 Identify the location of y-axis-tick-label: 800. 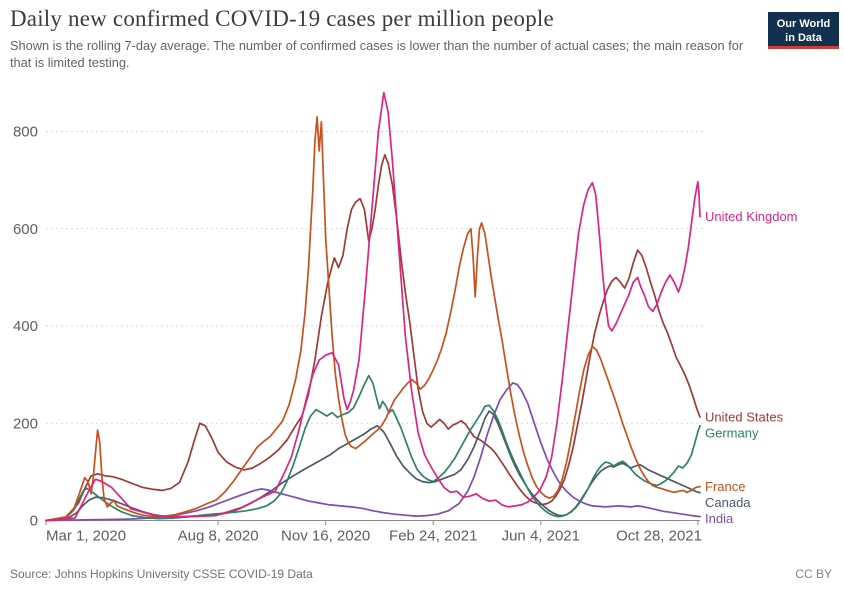
(25, 132).